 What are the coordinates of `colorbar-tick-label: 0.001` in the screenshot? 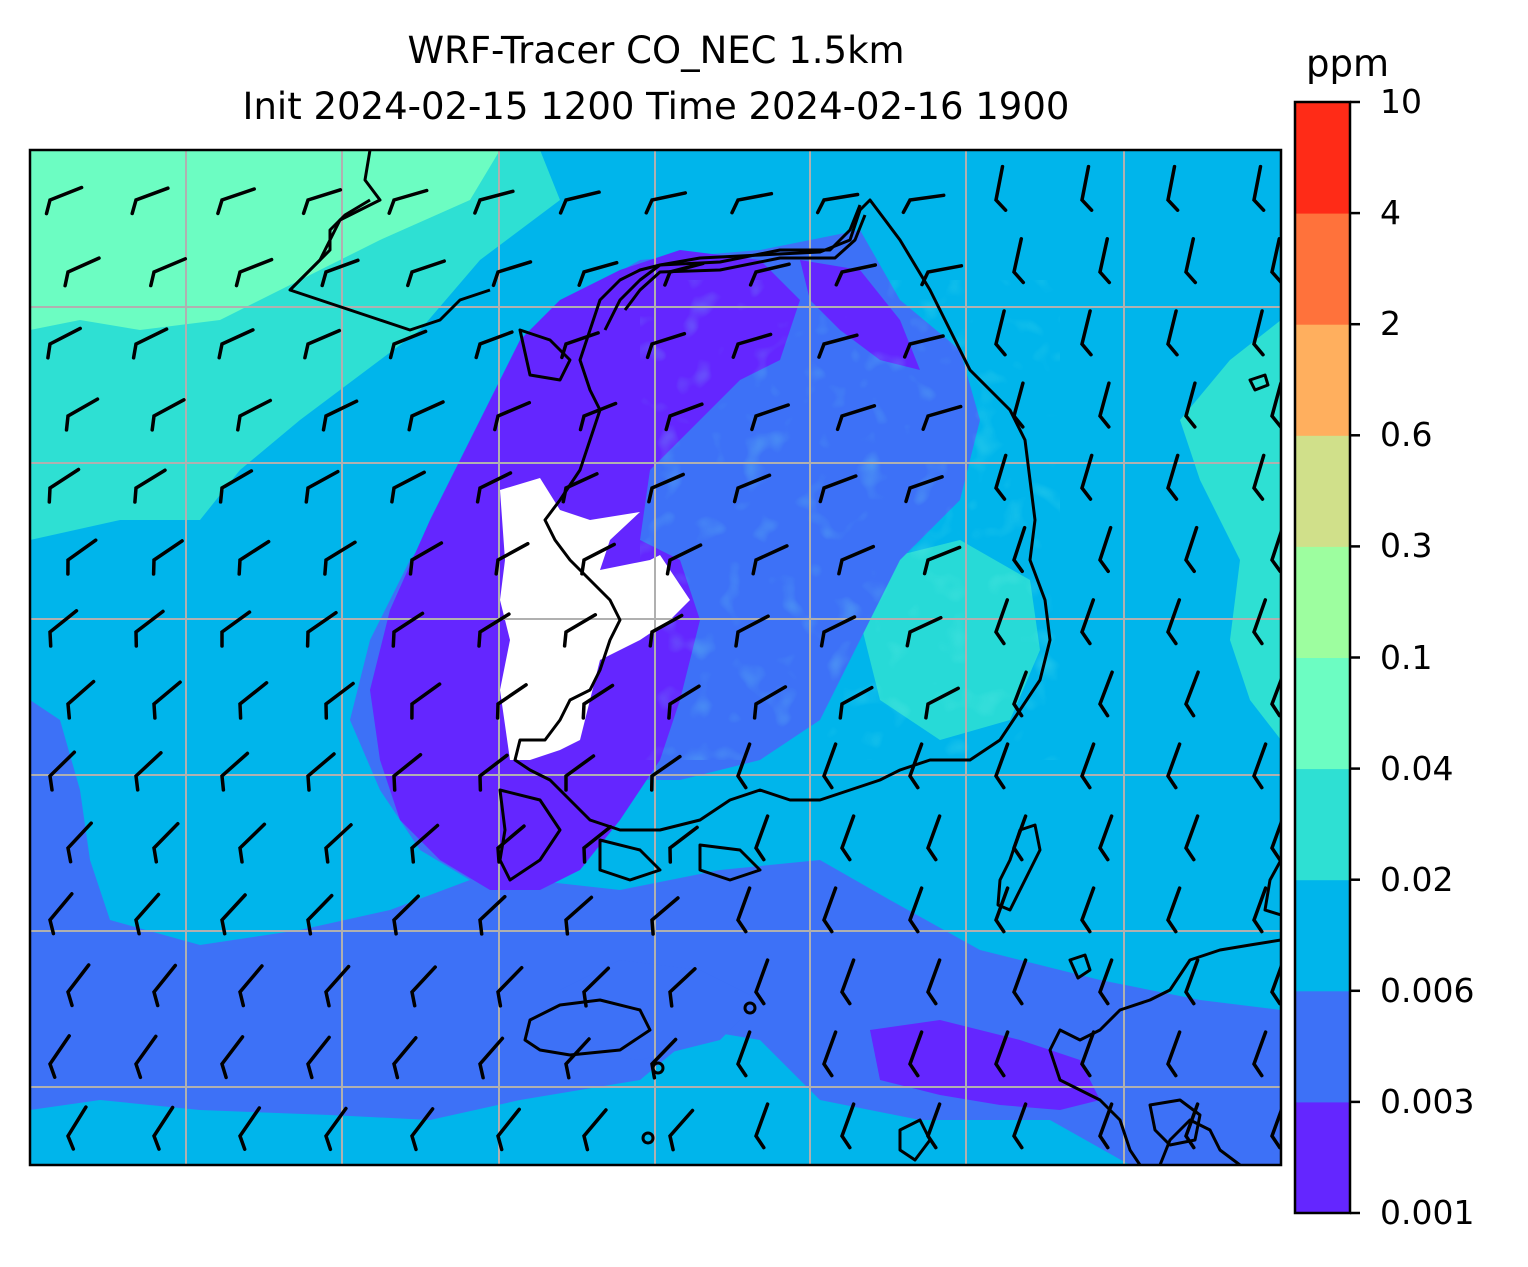 It's located at (1427, 1212).